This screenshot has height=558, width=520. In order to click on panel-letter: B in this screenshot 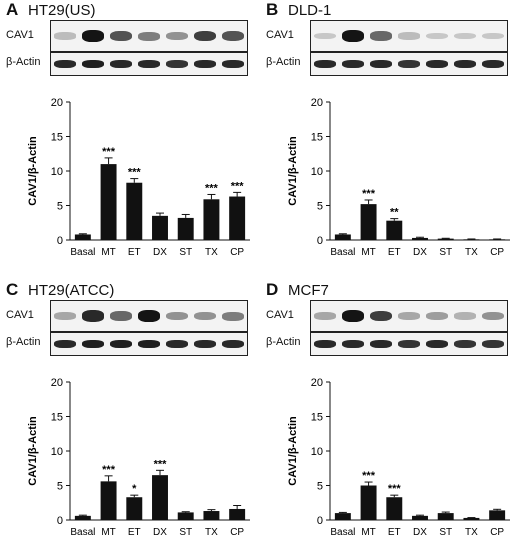, I will do `click(272, 9)`.